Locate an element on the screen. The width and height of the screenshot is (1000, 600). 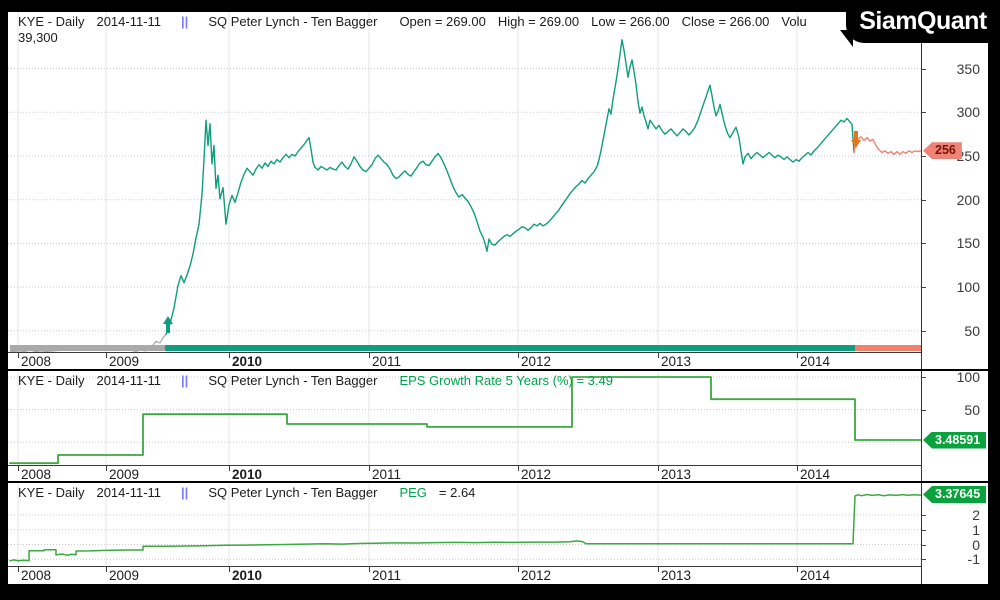
peg-metric-name: PEG is located at coordinates (413, 492).